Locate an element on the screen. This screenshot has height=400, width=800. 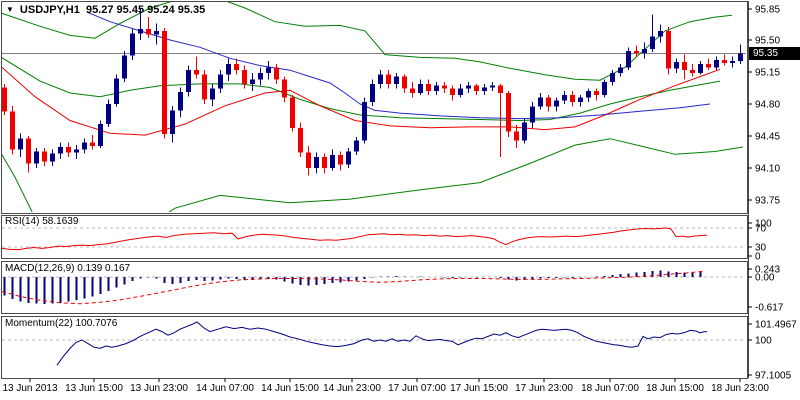
price-axis-label: 95.15 is located at coordinates (767, 73).